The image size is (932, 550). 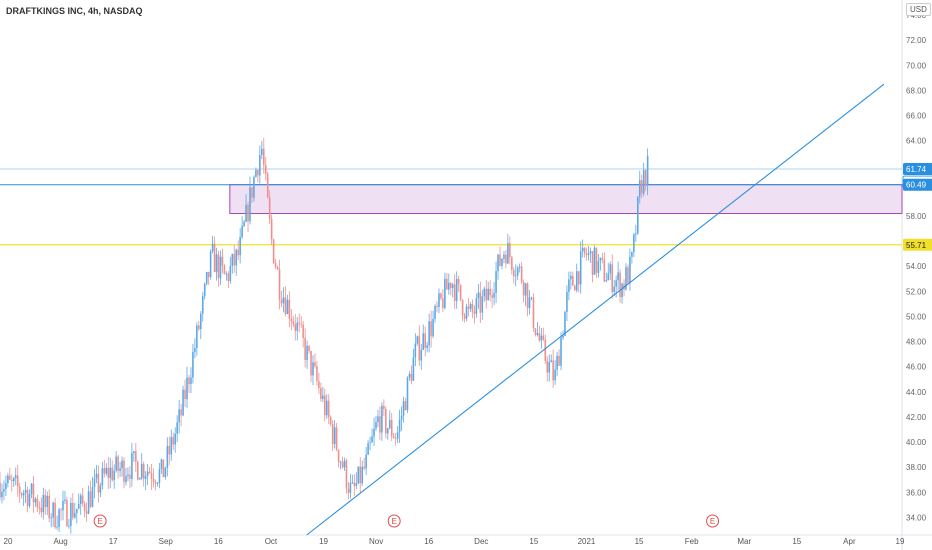 I want to click on y-tick-label: 34.00, so click(x=916, y=517).